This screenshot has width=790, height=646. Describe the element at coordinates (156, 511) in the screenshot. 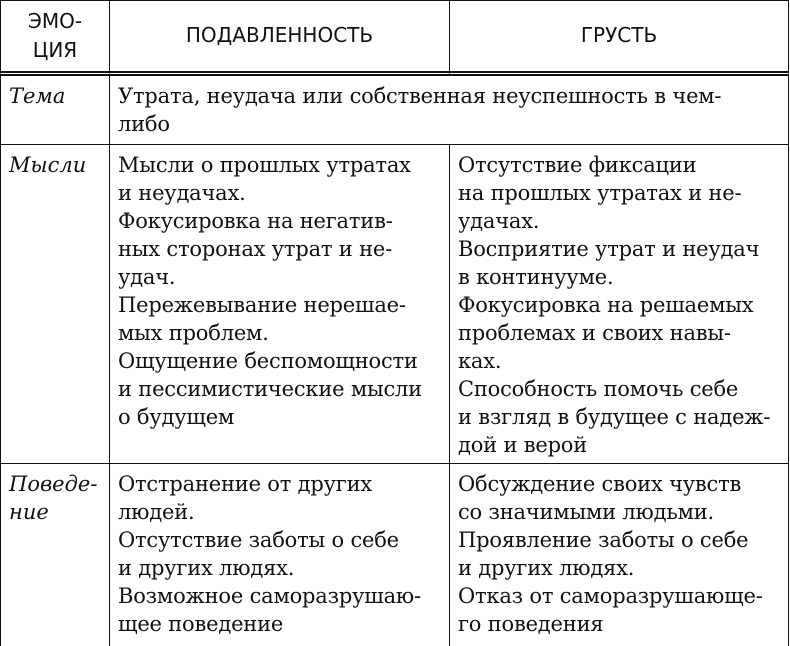

I see `text-line: людей.` at that location.